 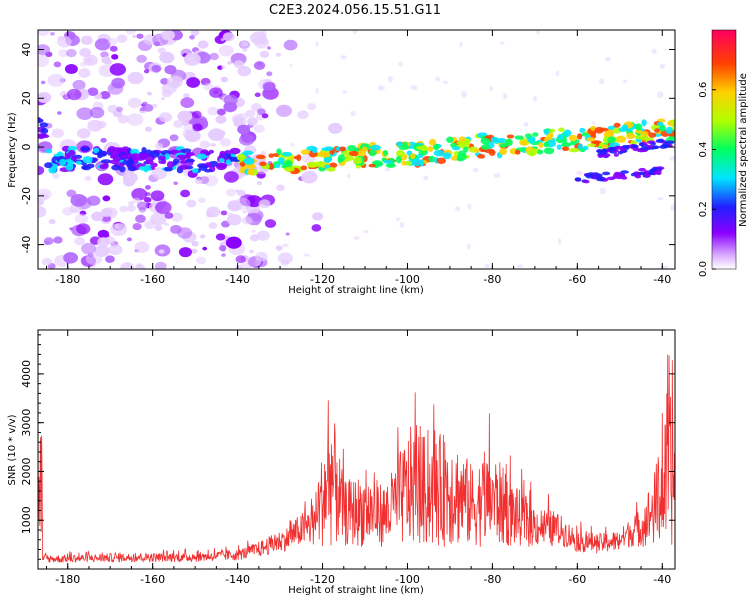 I want to click on y-tick-label: -20, so click(x=26, y=196).